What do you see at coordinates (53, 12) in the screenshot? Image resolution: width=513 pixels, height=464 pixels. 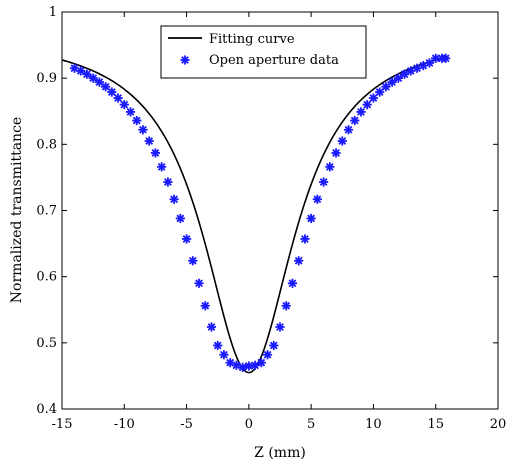 I see `y-tick-label: 1` at bounding box center [53, 12].